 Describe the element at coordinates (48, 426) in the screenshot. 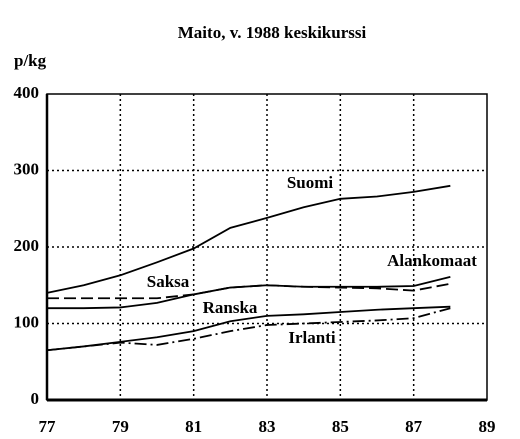

I see `x-tick-label: 77` at that location.